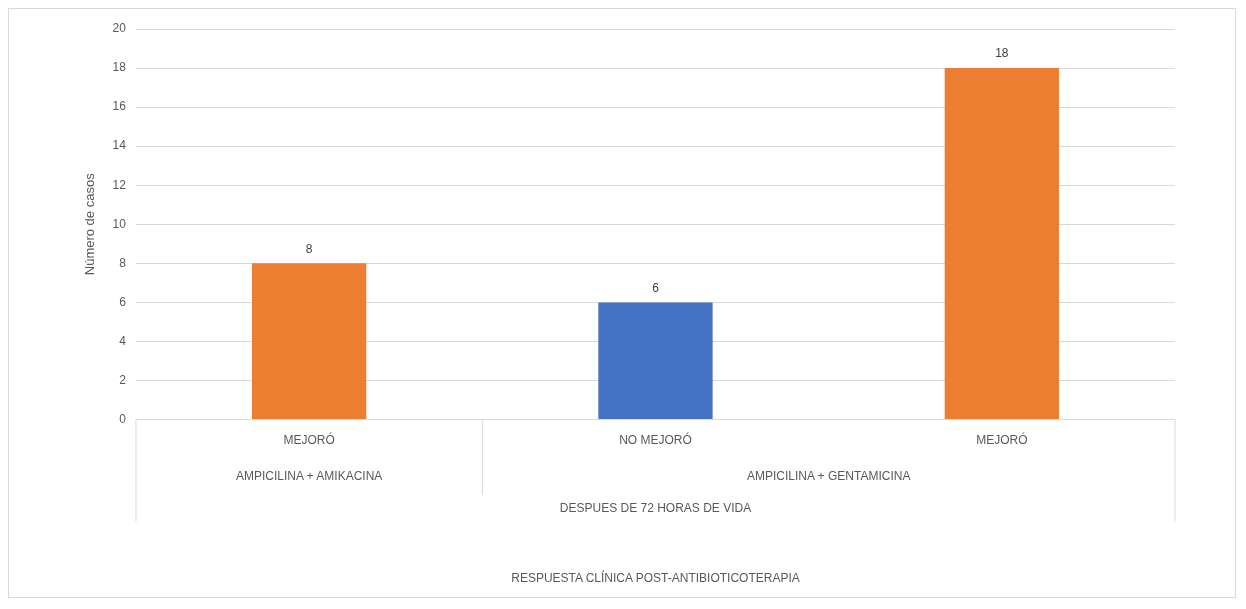 This screenshot has height=609, width=1246. I want to click on text: AMPICILINA + GENTAMICINA, so click(828, 475).